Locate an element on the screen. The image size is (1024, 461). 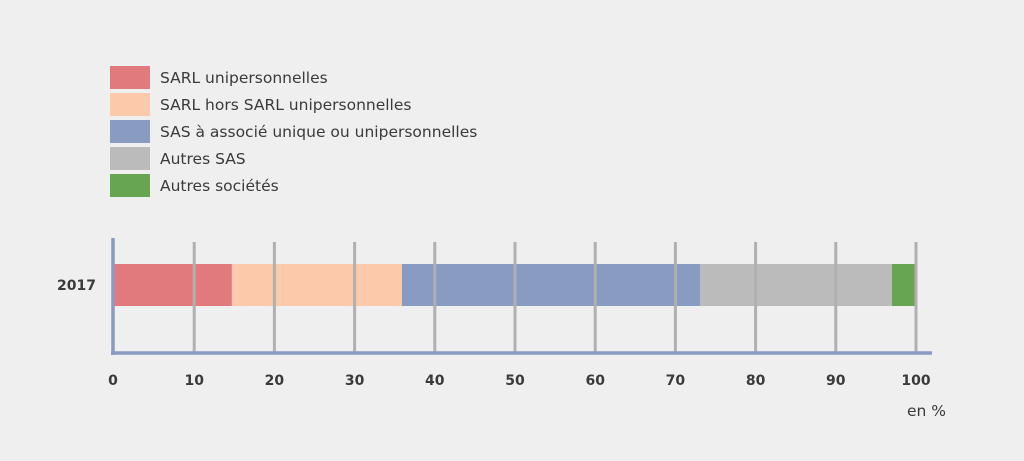
x-tick-label: 20 is located at coordinates (275, 381).